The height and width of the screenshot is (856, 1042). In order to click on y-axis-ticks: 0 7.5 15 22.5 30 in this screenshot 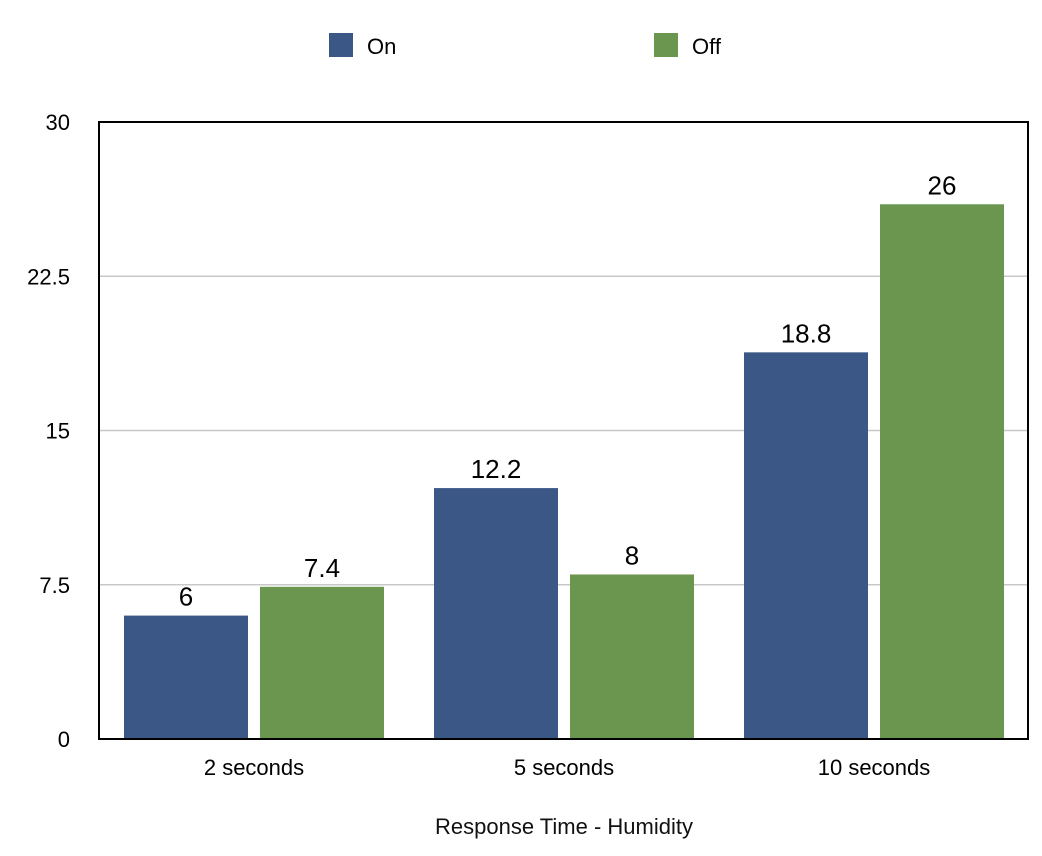, I will do `click(48, 431)`.